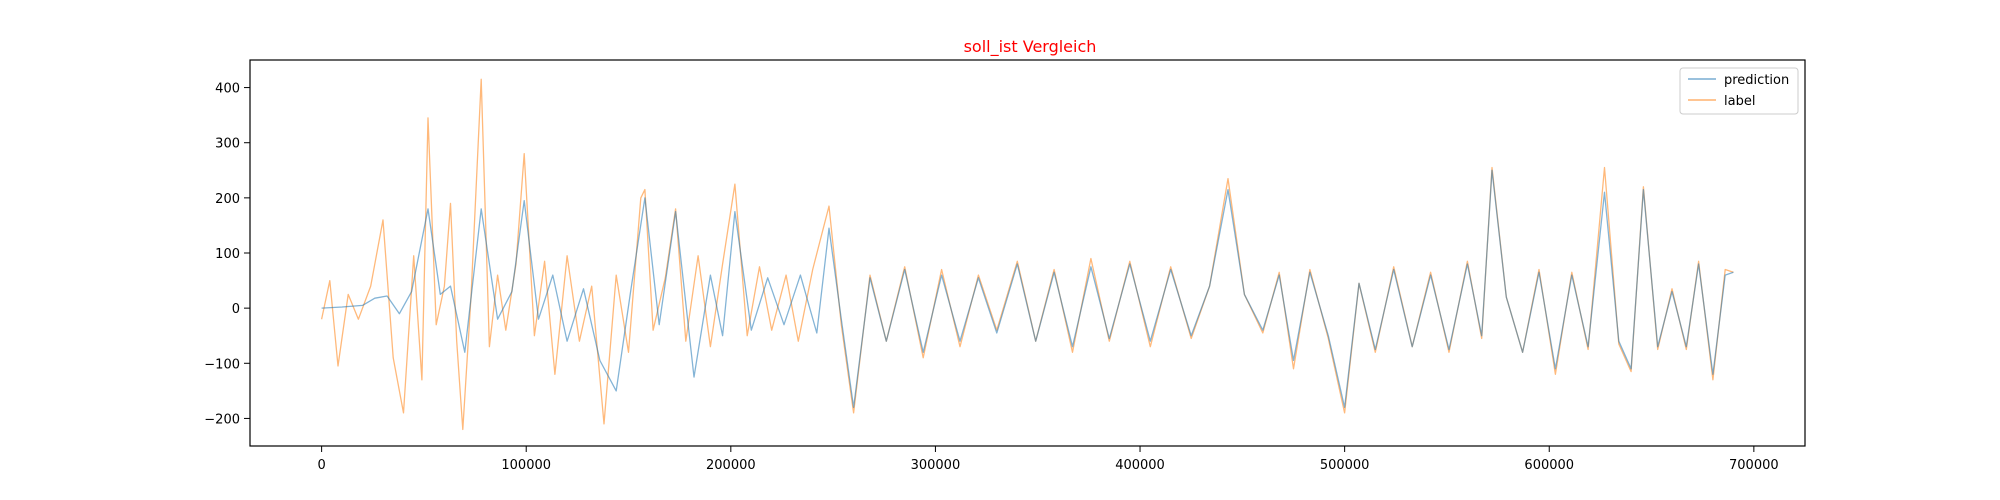  I want to click on y-tick-label: 100, so click(227, 254).